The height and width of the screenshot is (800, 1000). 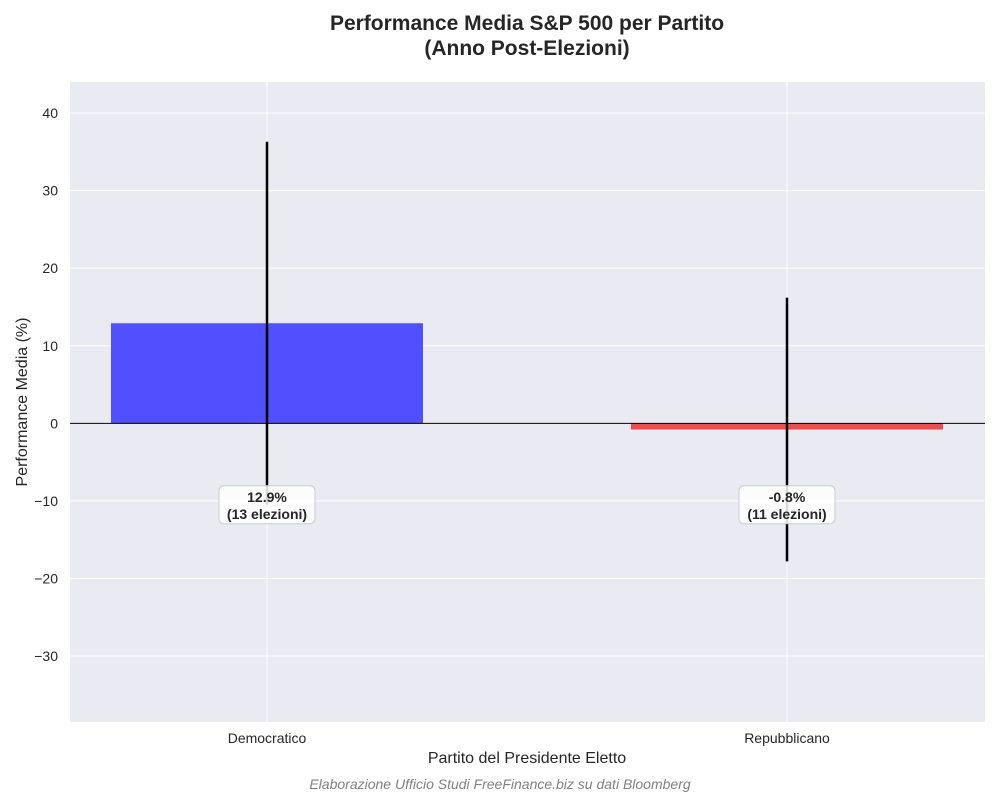 I want to click on y-tick-label: −30, so click(x=46, y=656).